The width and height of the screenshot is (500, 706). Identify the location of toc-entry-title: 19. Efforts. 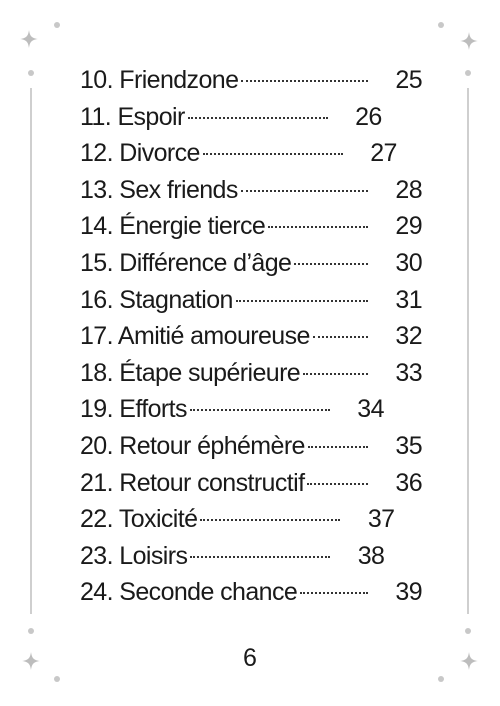
(133, 409).